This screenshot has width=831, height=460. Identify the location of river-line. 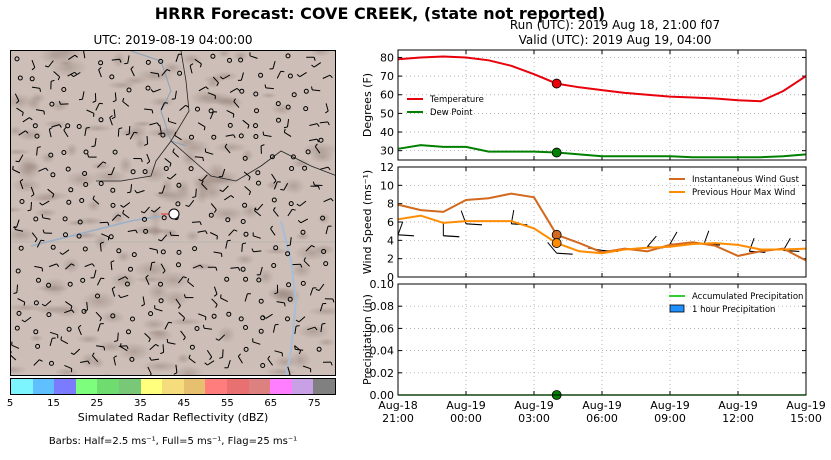
(289, 297).